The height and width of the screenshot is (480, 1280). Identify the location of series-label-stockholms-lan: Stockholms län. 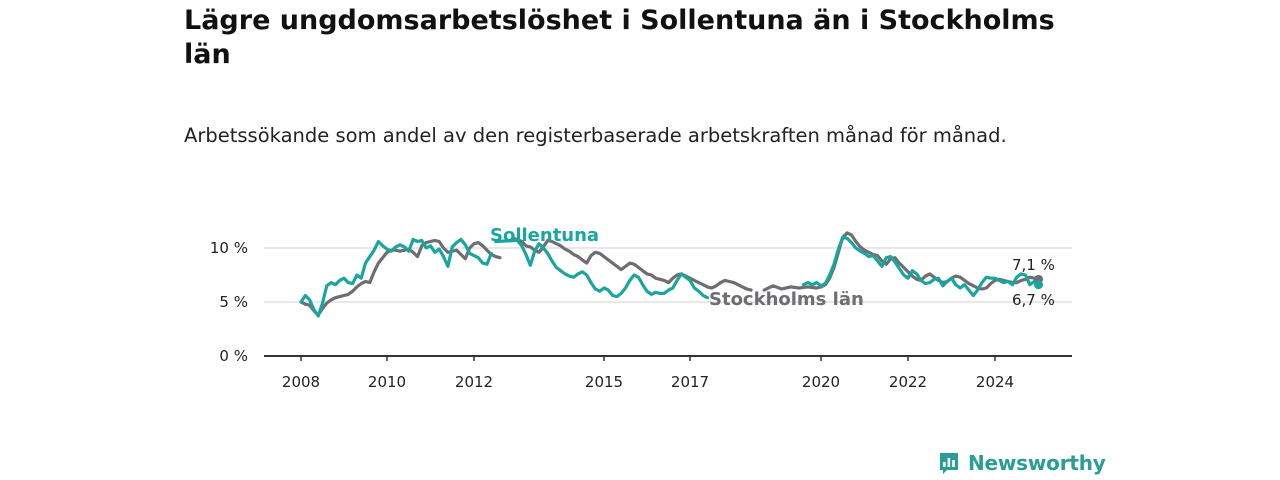
(786, 299).